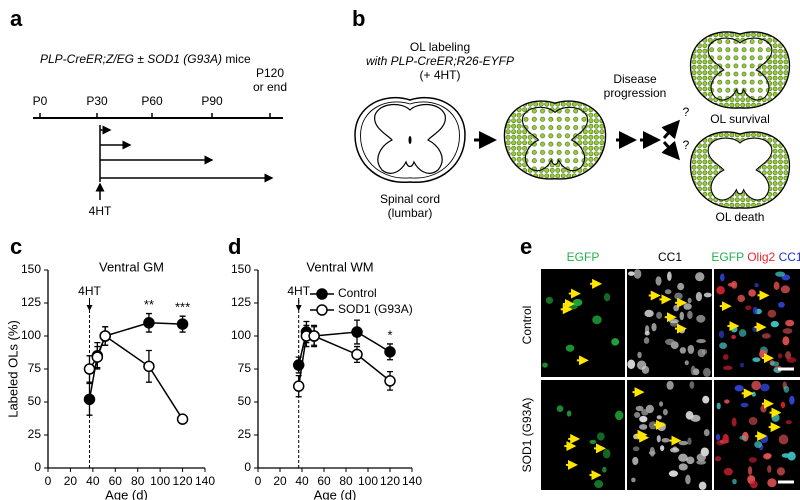 Image resolution: width=800 pixels, height=500 pixels. Describe the element at coordinates (152, 101) in the screenshot. I see `timepoint-label: P60` at that location.